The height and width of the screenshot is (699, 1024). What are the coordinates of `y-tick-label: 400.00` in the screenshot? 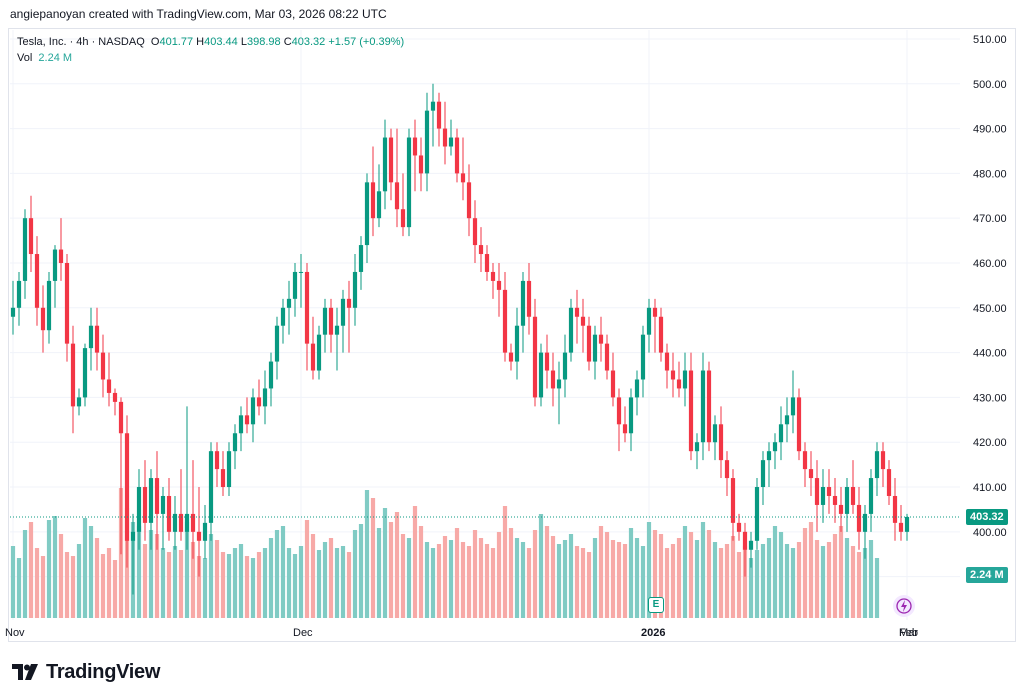 It's located at (990, 533).